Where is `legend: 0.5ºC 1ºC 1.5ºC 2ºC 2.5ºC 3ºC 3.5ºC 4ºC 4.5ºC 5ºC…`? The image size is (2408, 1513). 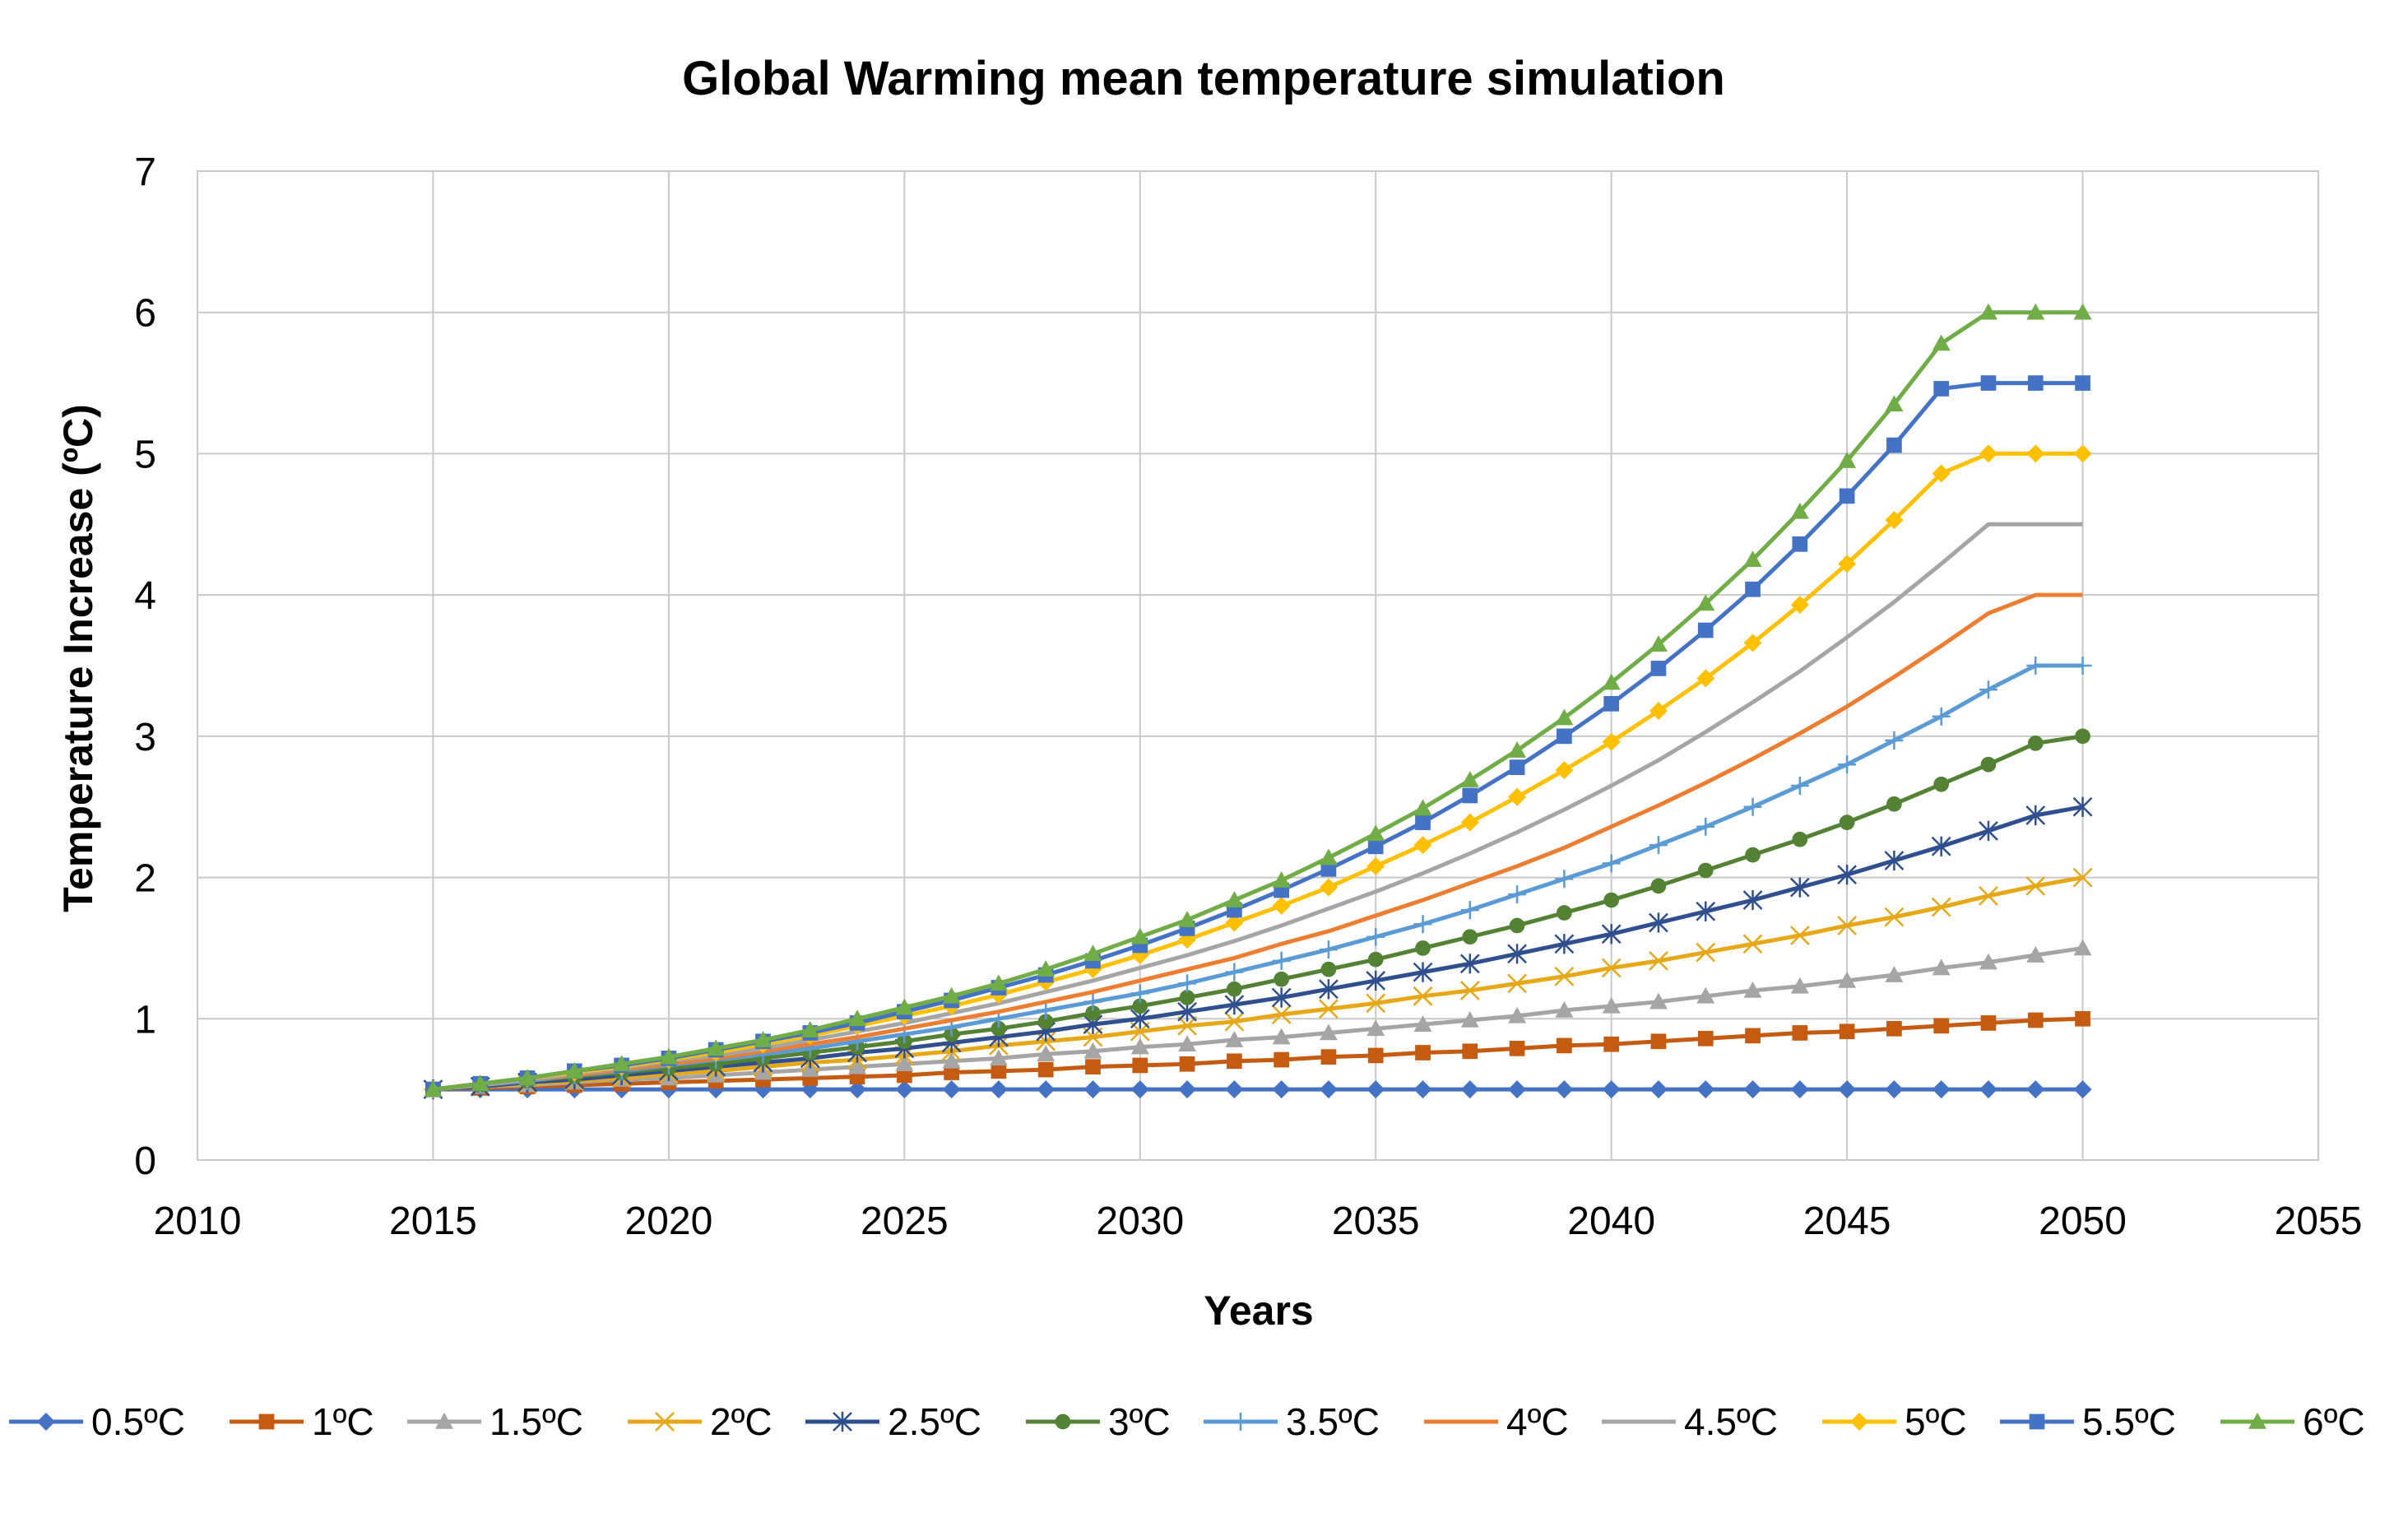
legend: 0.5ºC 1ºC 1.5ºC 2ºC 2.5ºC 3ºC 3.5ºC 4ºC 4.5ºC 5ºC… is located at coordinates (1187, 1422).